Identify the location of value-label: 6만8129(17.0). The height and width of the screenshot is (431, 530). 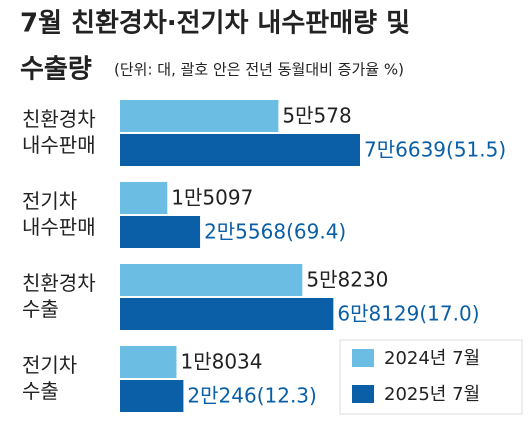
(408, 314).